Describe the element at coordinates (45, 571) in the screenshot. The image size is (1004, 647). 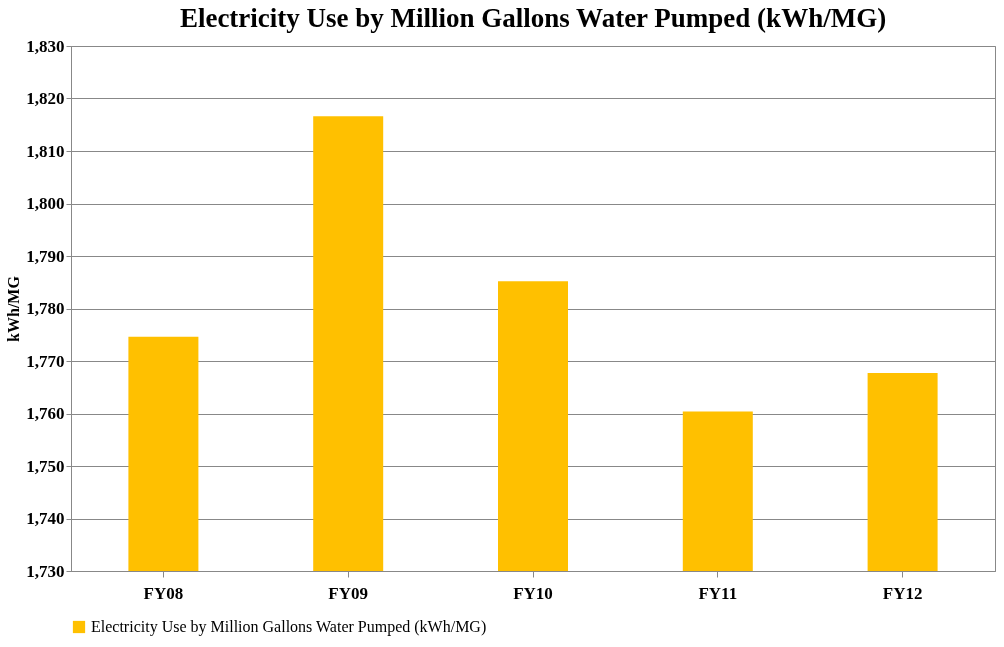
I see `y-tick-label: 1,730` at that location.